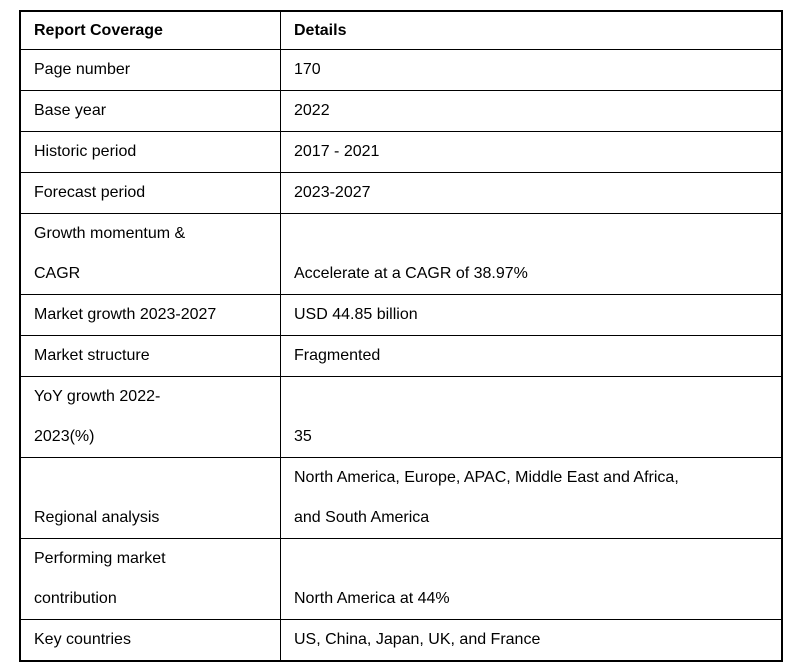 This screenshot has height=666, width=797. What do you see at coordinates (312, 110) in the screenshot?
I see `cell-line: 2022` at bounding box center [312, 110].